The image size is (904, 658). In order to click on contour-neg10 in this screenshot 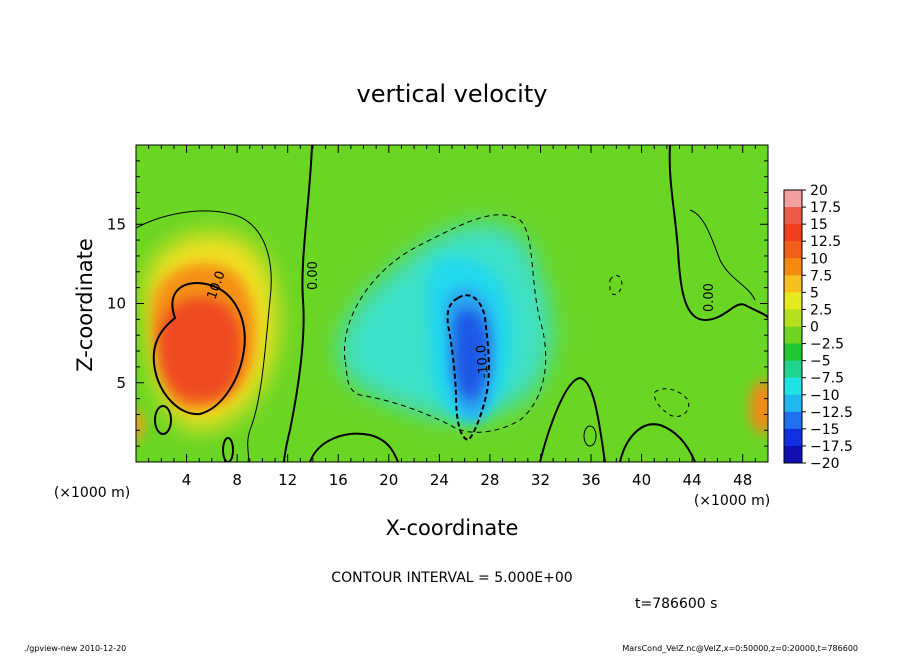, I will do `click(468, 368)`.